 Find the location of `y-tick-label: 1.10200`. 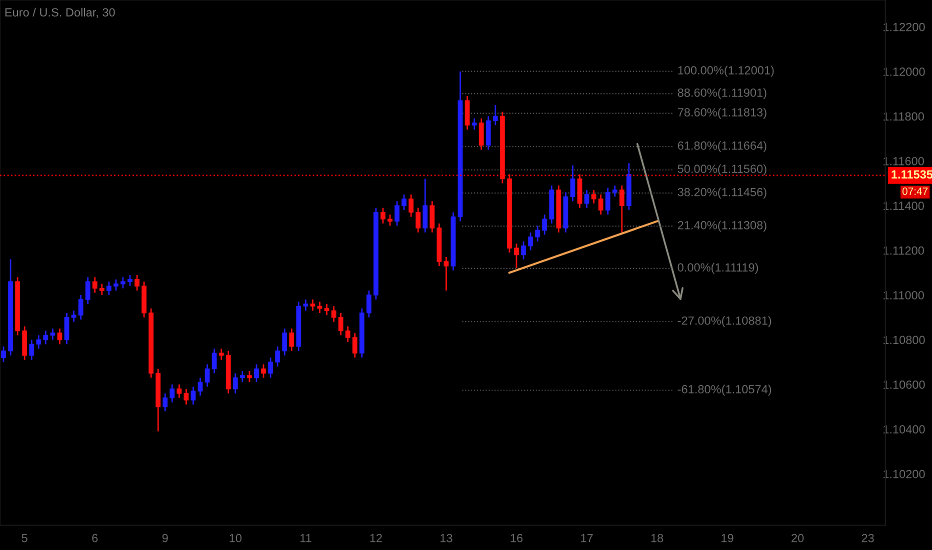

y-tick-label: 1.10200 is located at coordinates (904, 474).